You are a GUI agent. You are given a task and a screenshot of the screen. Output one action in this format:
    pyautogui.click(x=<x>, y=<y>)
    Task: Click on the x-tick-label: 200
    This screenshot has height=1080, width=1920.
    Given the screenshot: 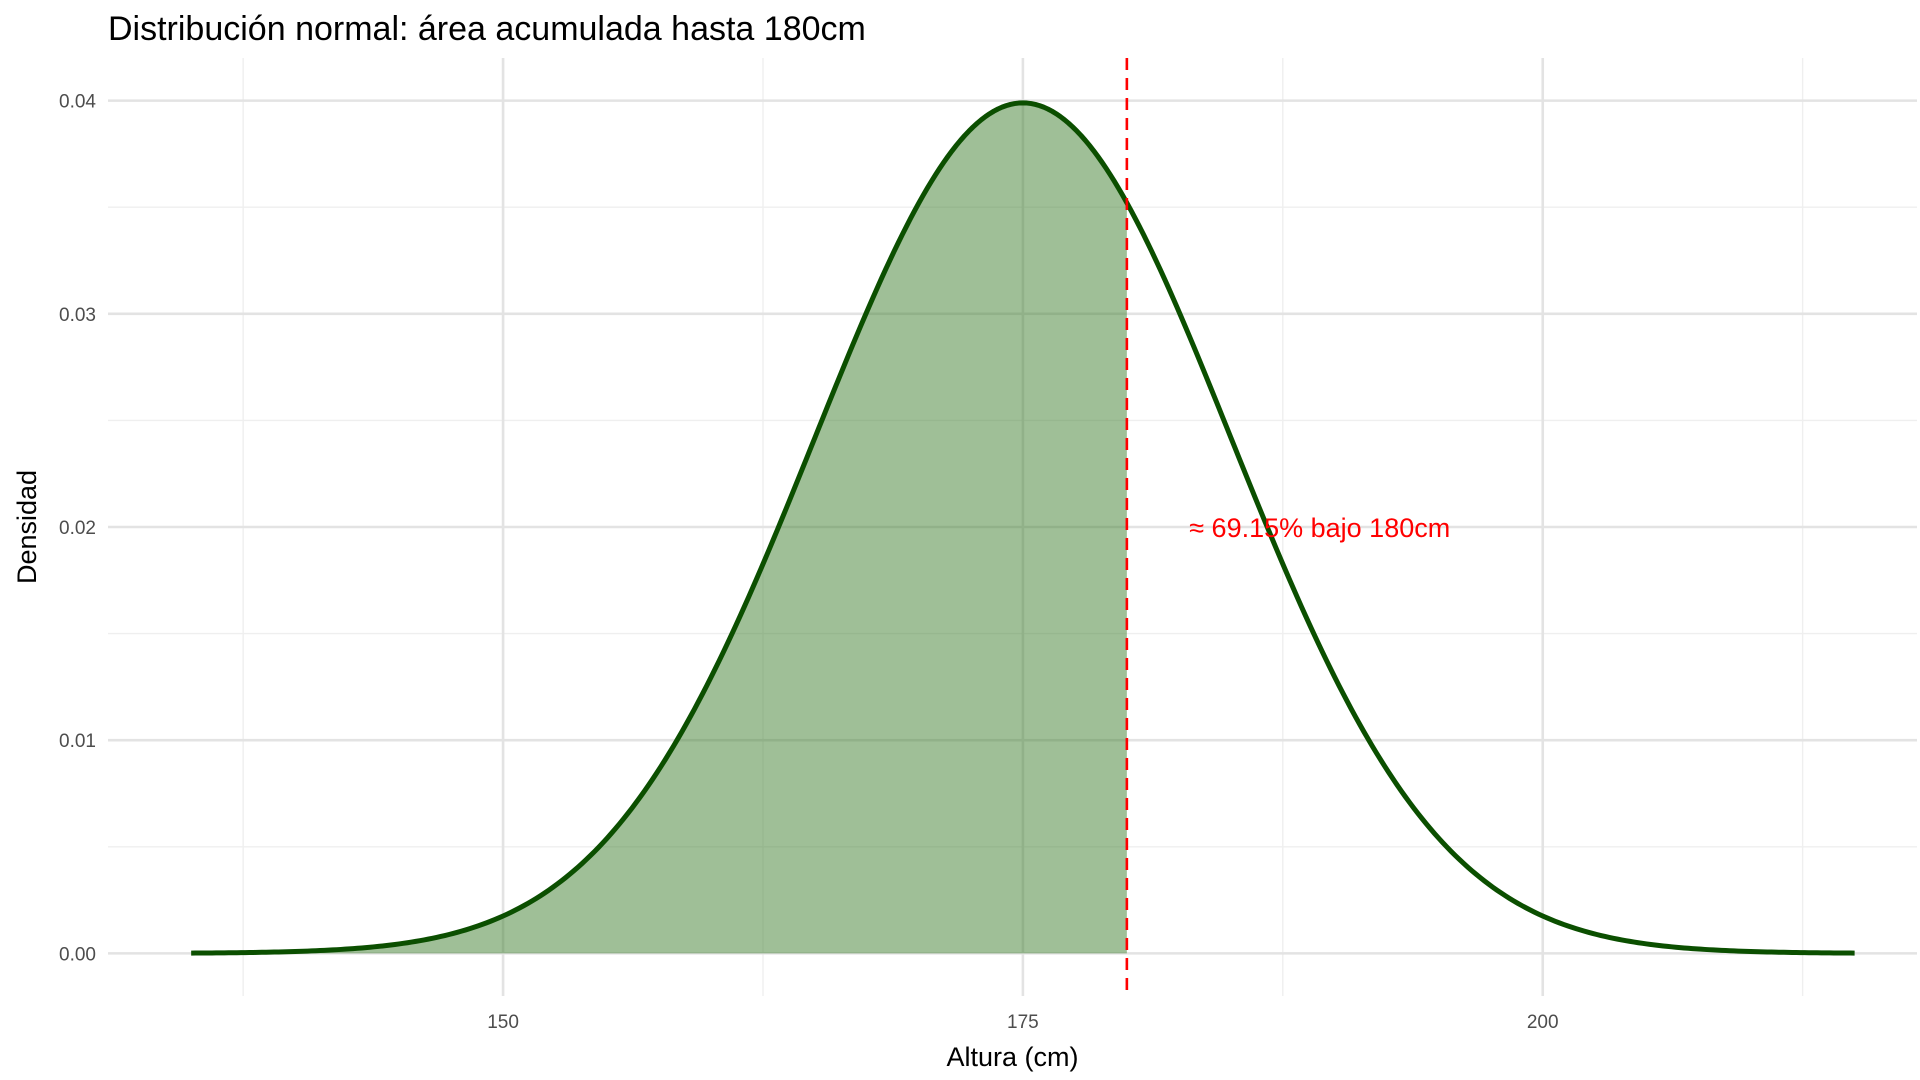 What is the action you would take?
    pyautogui.click(x=1543, y=1022)
    